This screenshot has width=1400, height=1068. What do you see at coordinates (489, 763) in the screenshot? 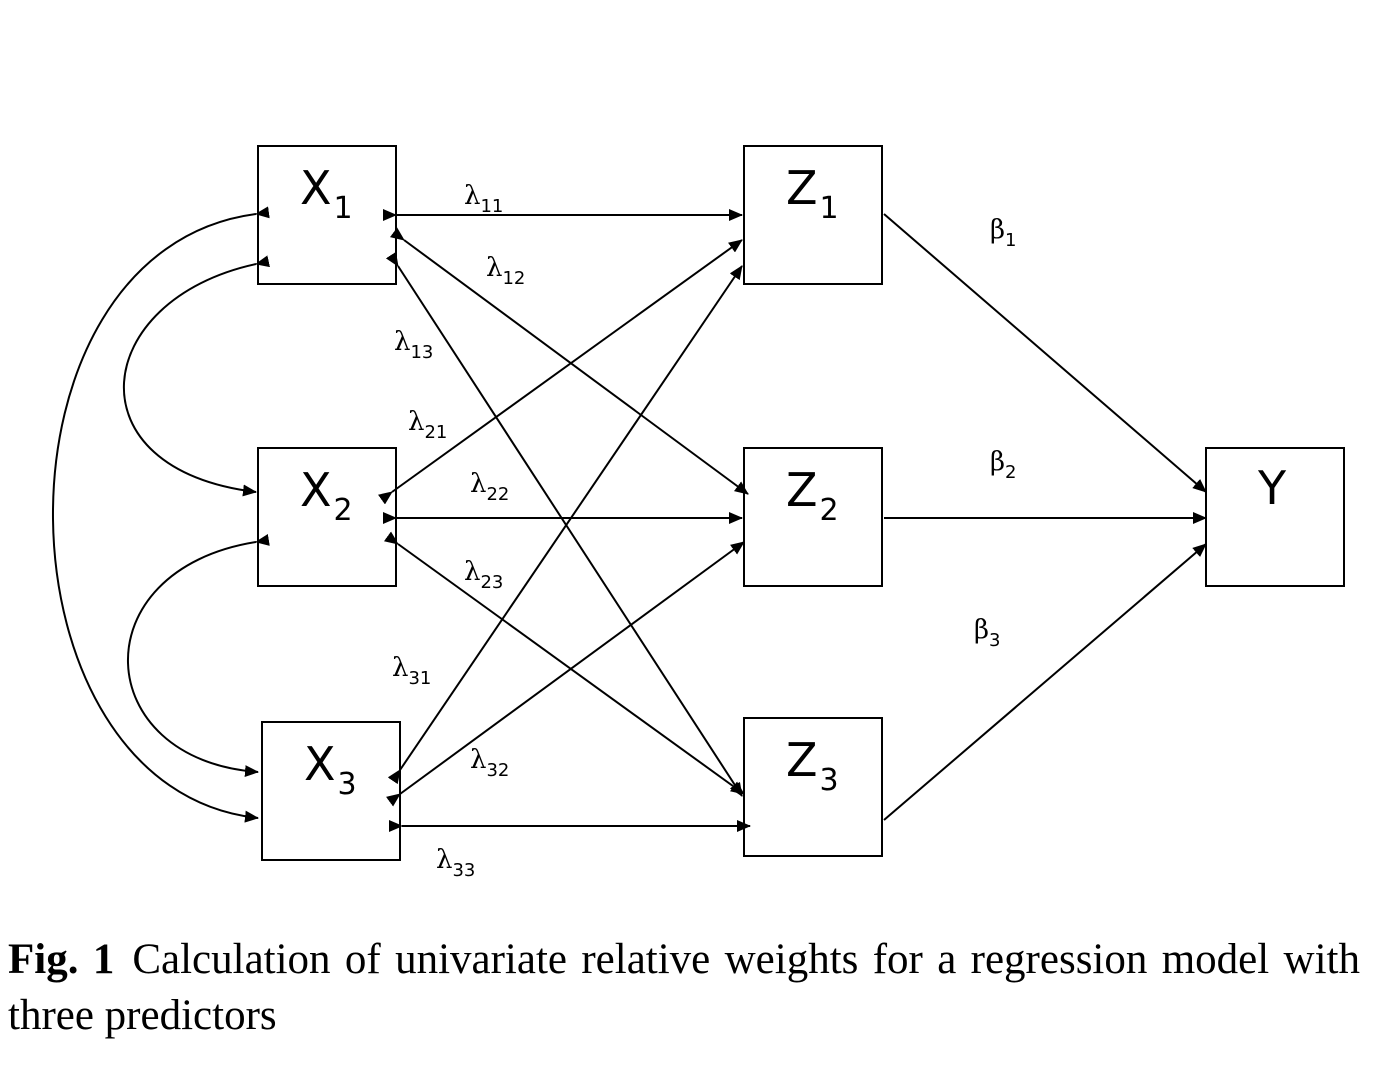
I see `label-l32: λ32` at bounding box center [489, 763].